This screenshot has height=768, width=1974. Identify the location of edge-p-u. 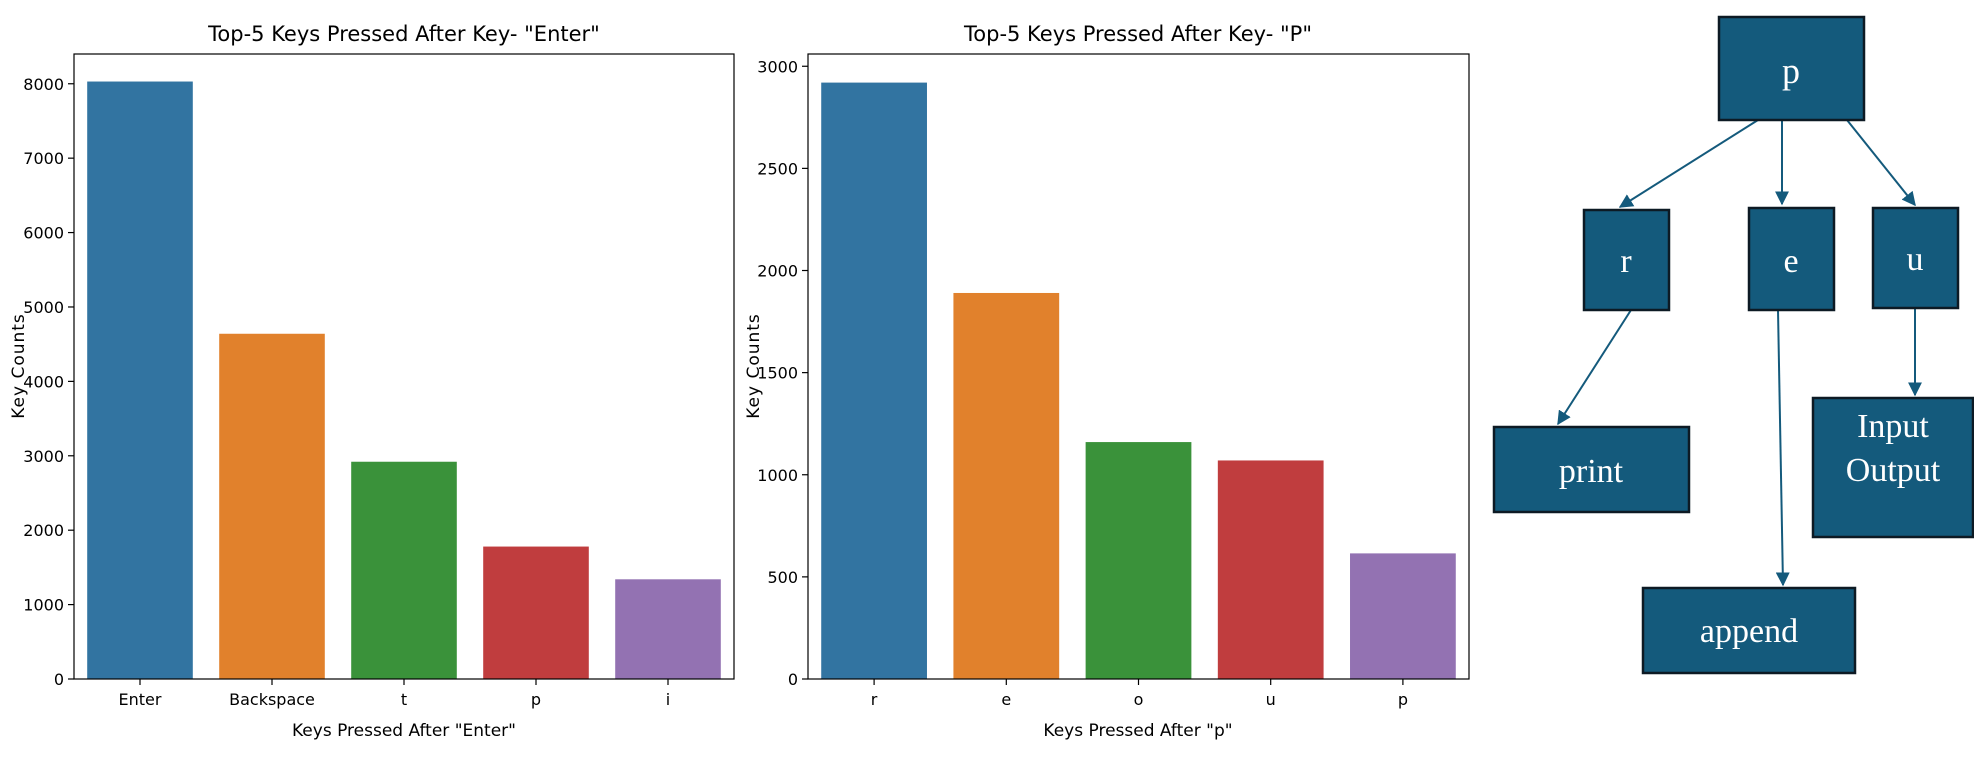
(1881, 163).